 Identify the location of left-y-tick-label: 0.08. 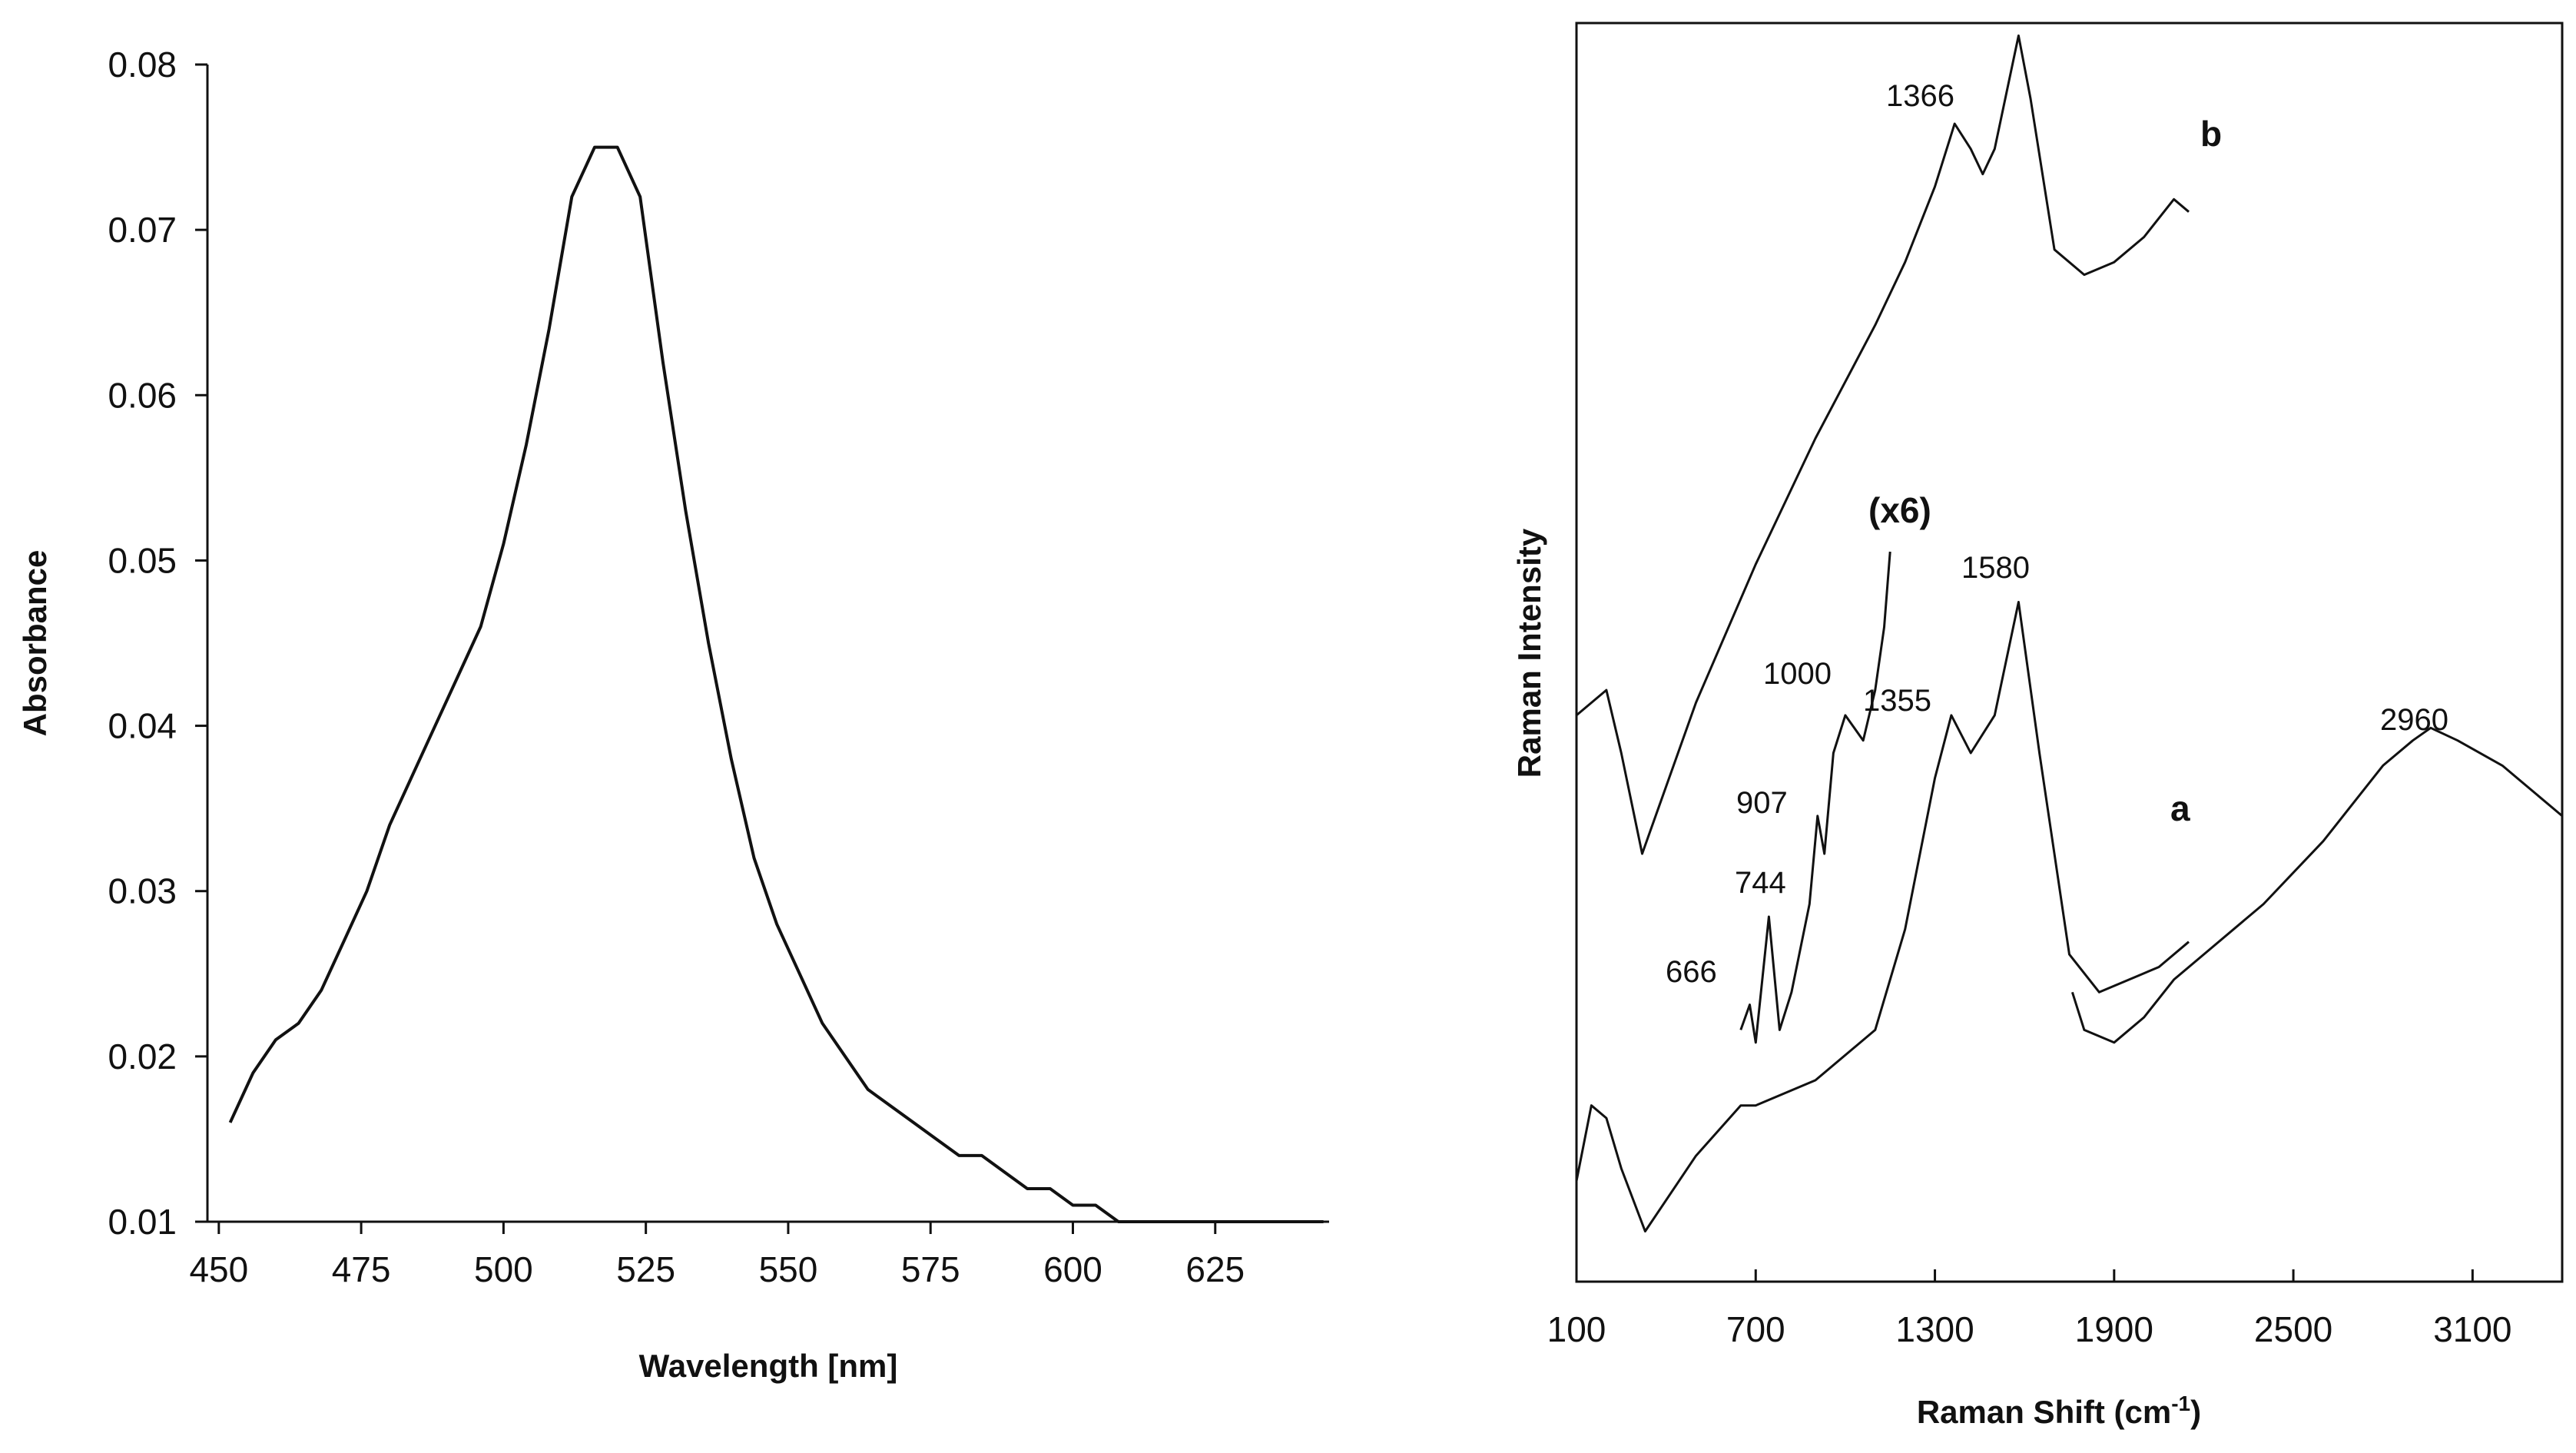
(142, 65).